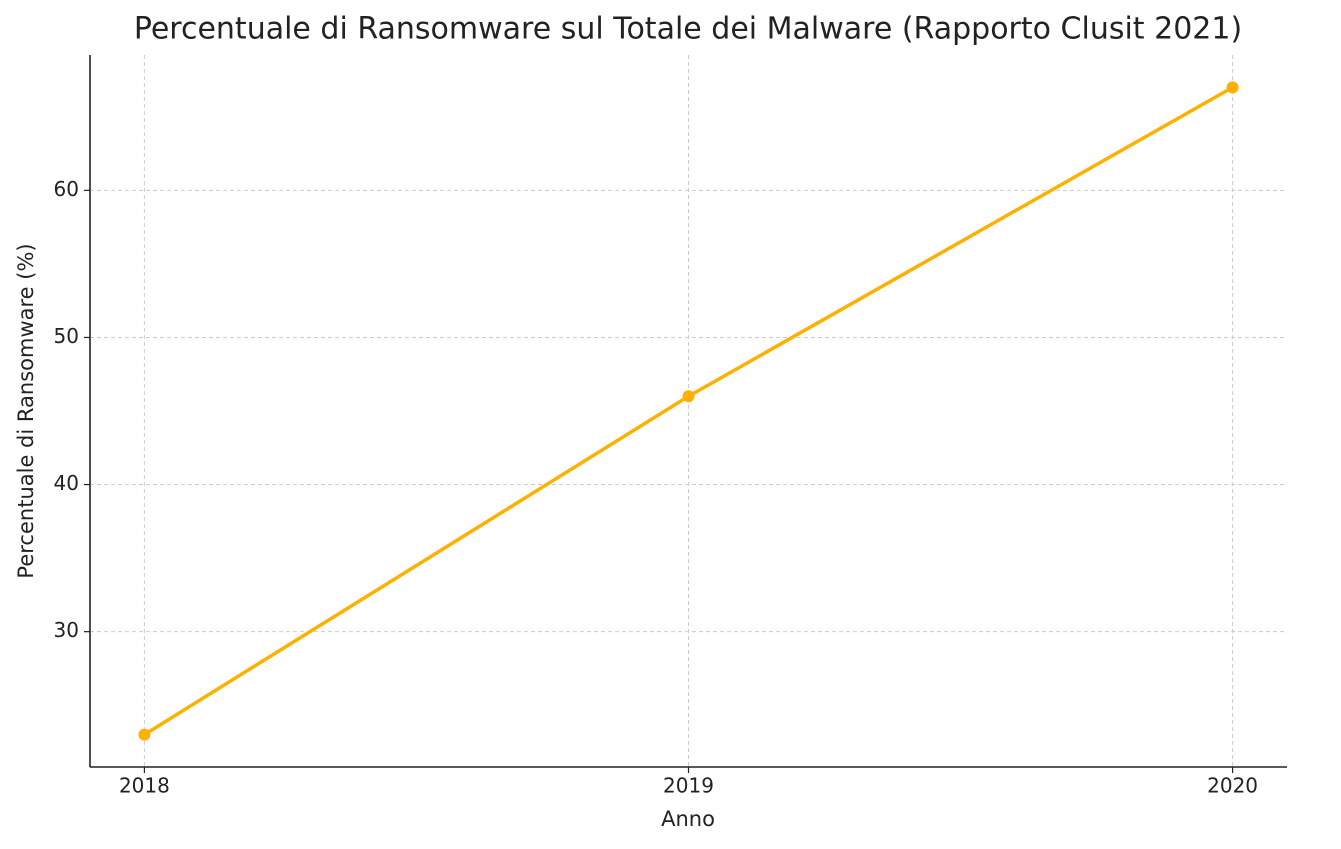 Image resolution: width=1341 pixels, height=849 pixels. Describe the element at coordinates (688, 786) in the screenshot. I see `x-tick-label: 2019` at that location.